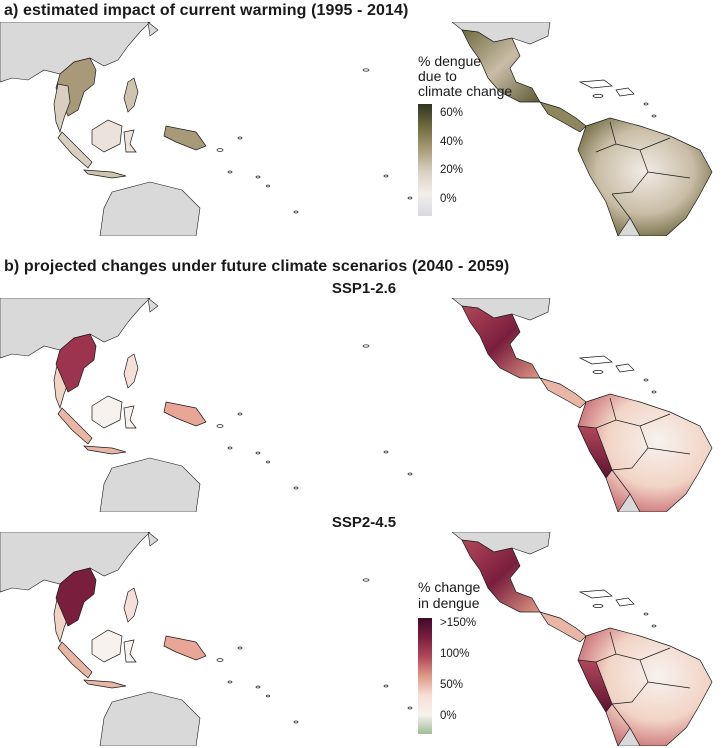 This screenshot has height=748, width=728. I want to click on sumatra, so click(75, 150).